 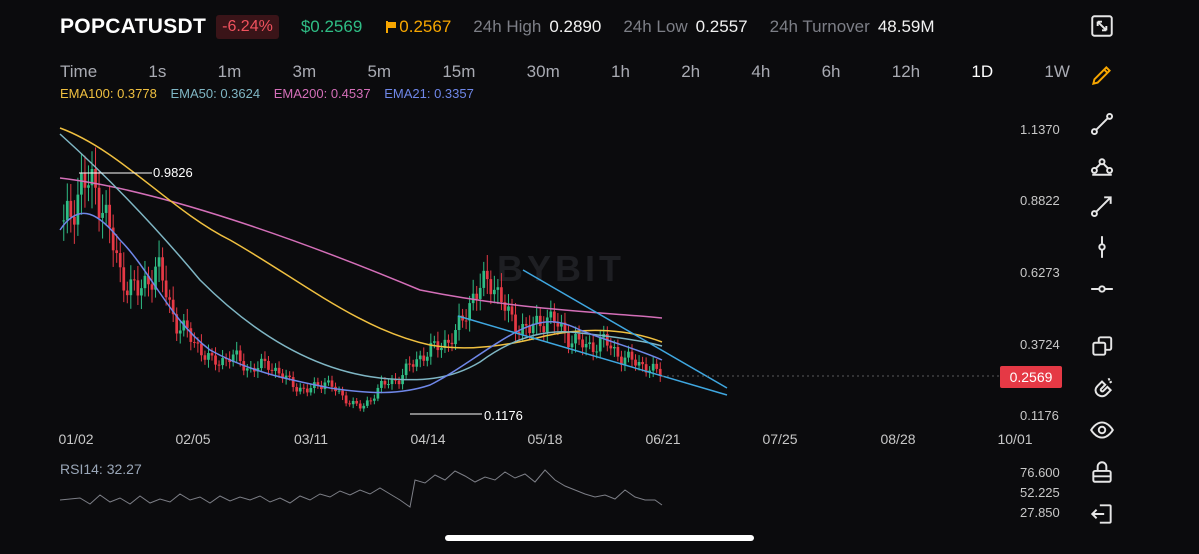 What do you see at coordinates (459, 71) in the screenshot?
I see `tf-15m: 15m` at bounding box center [459, 71].